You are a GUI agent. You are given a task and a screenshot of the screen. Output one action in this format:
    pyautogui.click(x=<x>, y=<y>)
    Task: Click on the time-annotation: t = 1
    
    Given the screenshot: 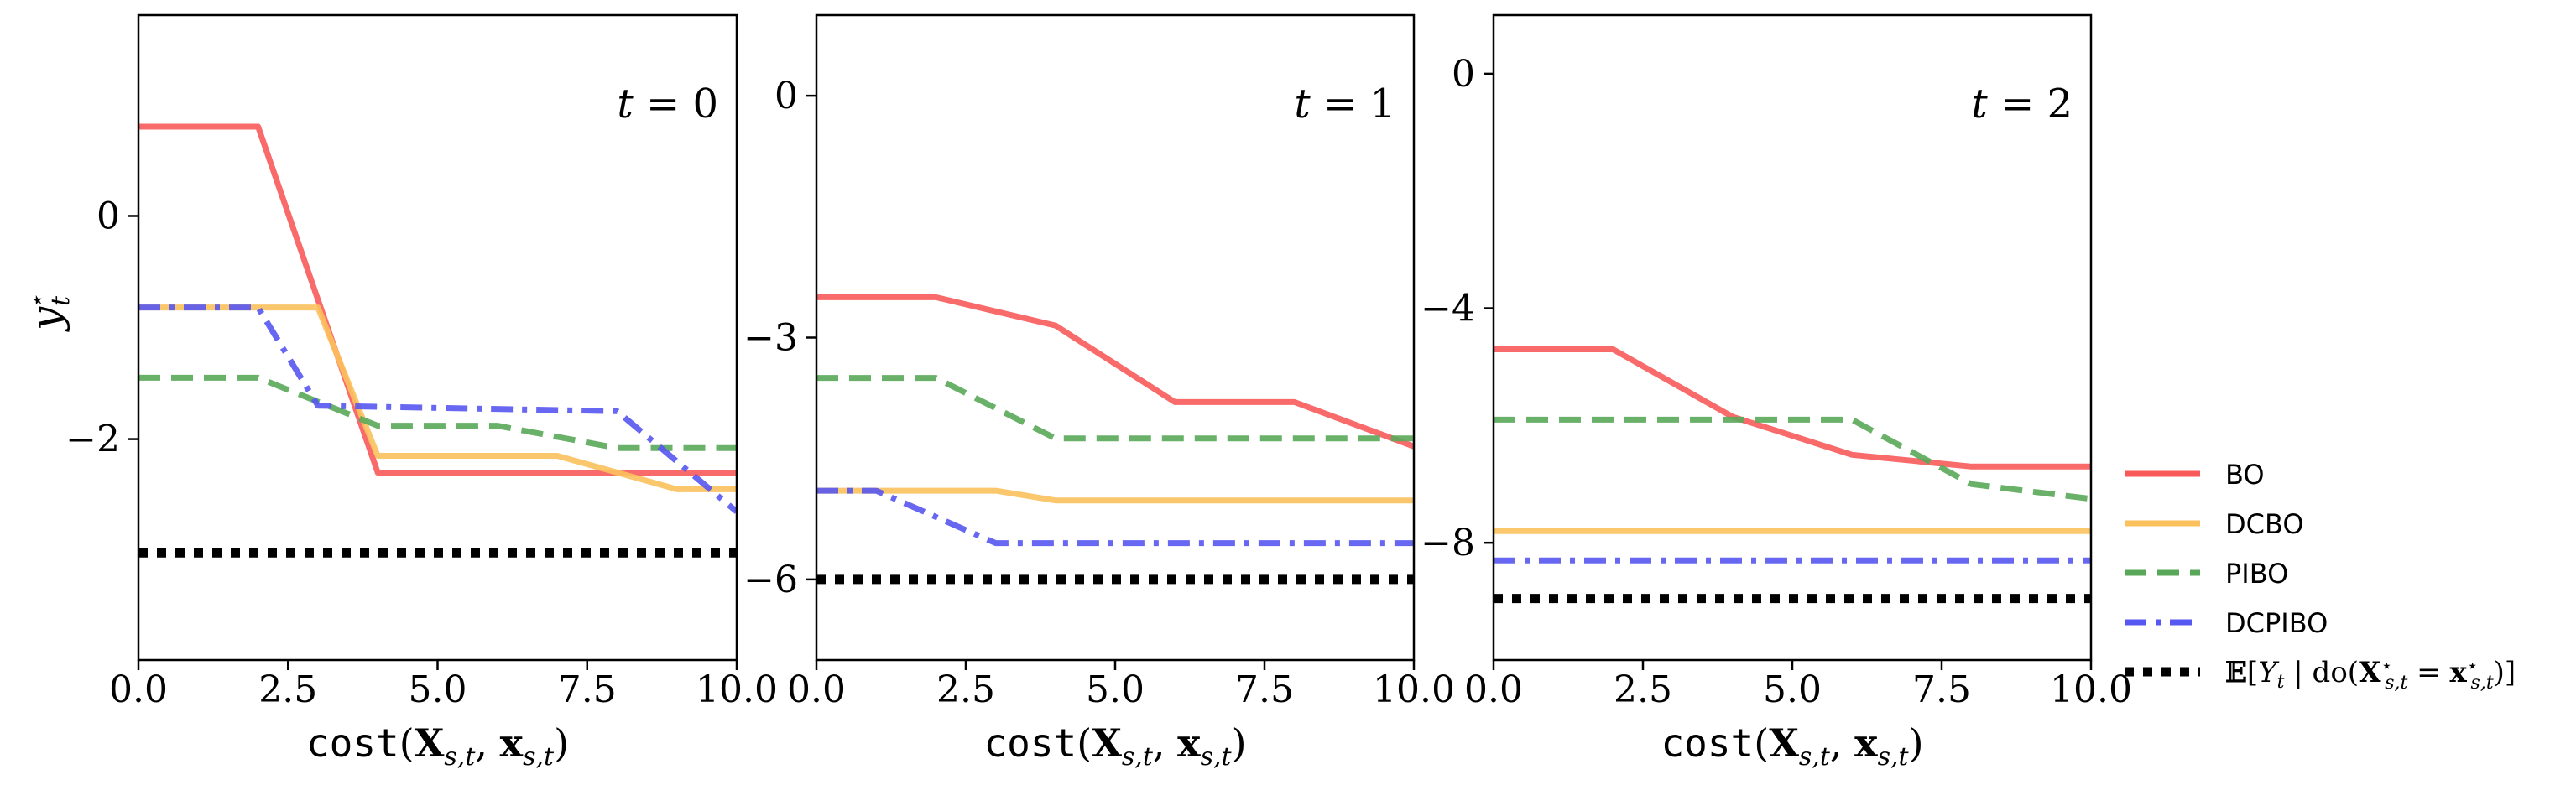 What is the action you would take?
    pyautogui.click(x=1344, y=104)
    